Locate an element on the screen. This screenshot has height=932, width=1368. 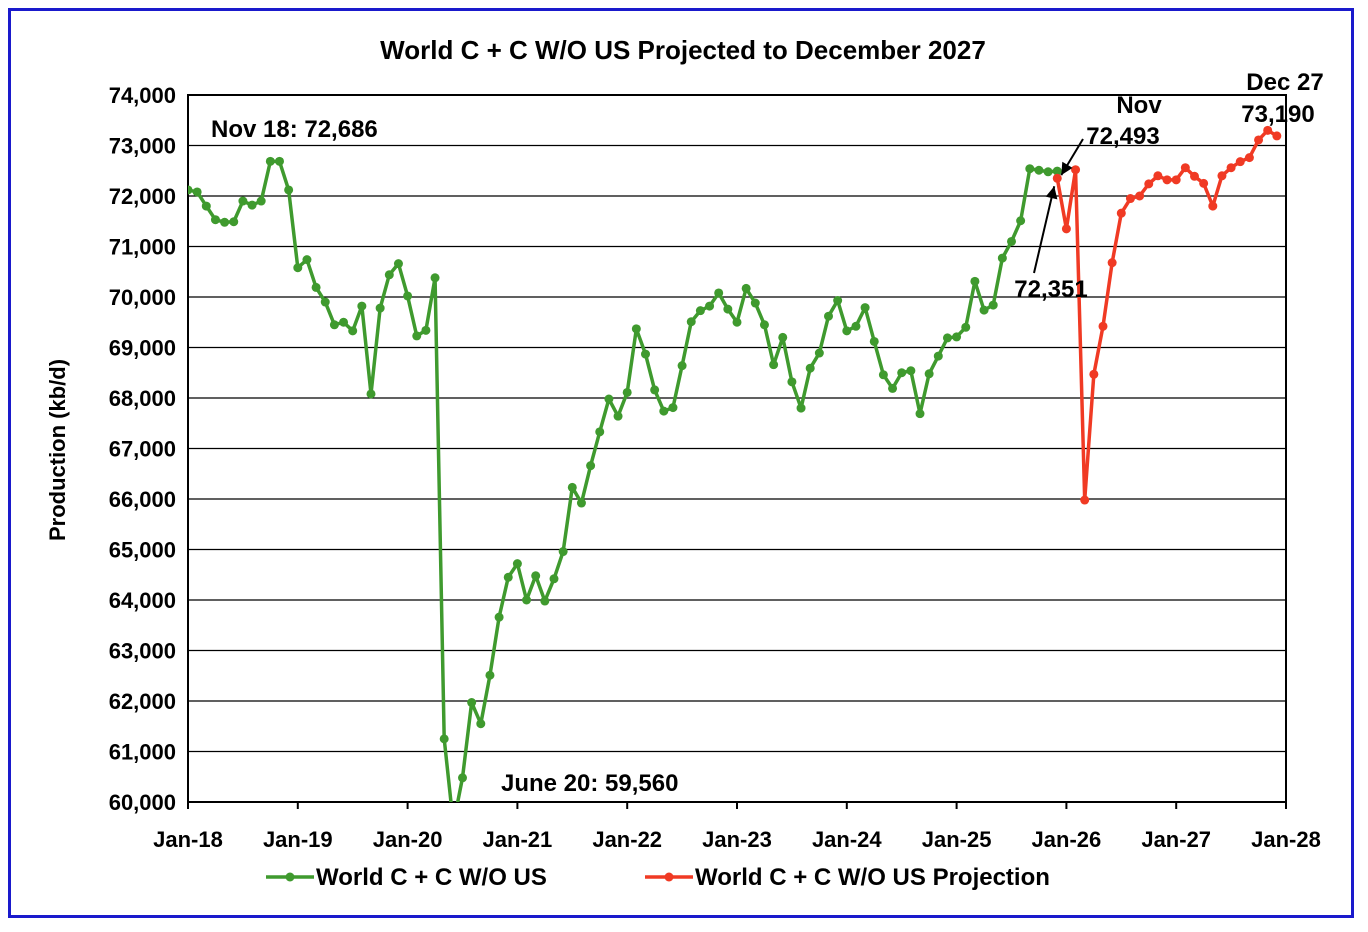
y-tick-label: 60,000 is located at coordinates (142, 802).